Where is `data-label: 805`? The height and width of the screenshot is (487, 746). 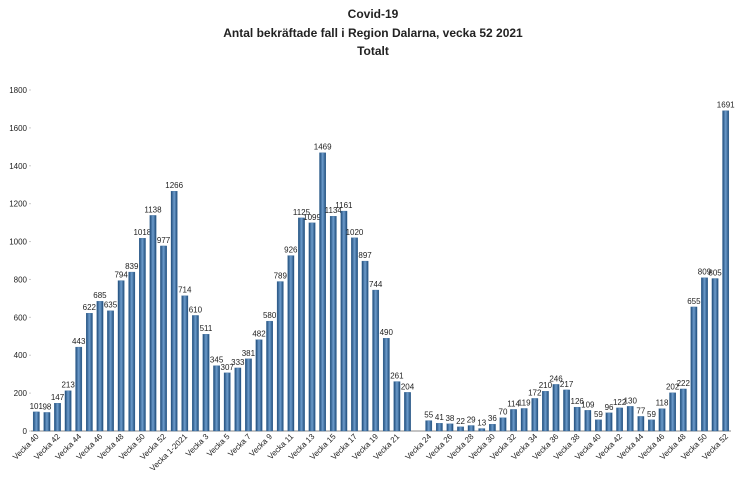 data-label: 805 is located at coordinates (715, 272).